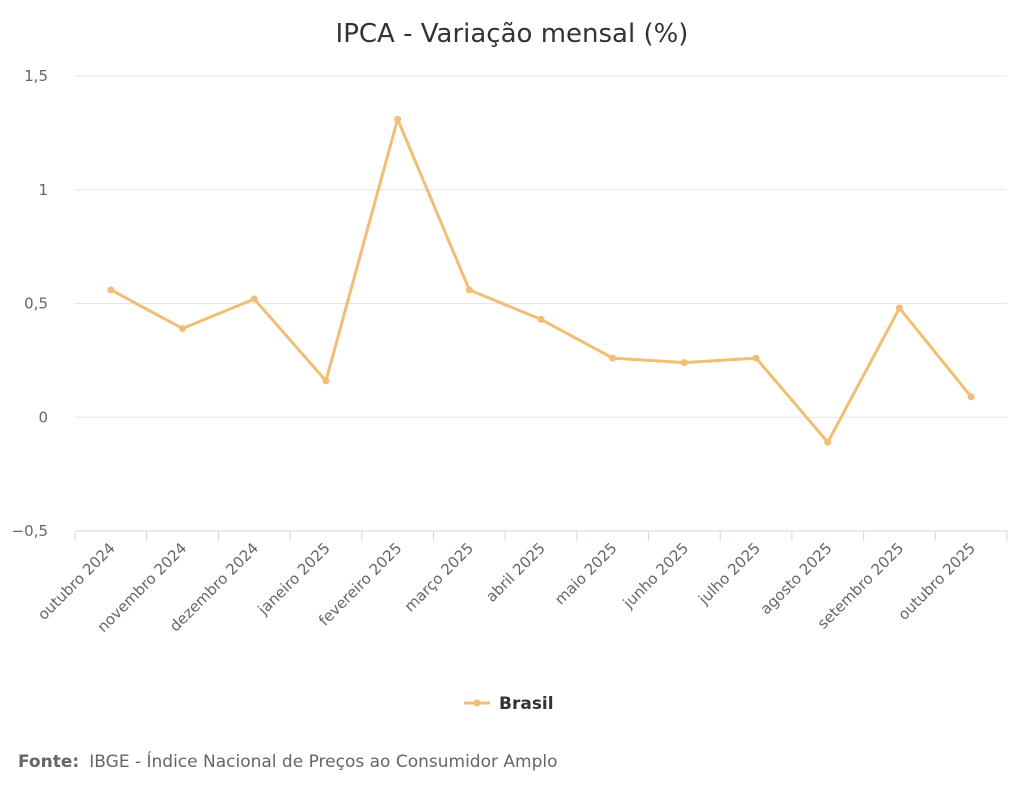  Describe the element at coordinates (30, 531) in the screenshot. I see `y-tick-label: −0,5` at that location.